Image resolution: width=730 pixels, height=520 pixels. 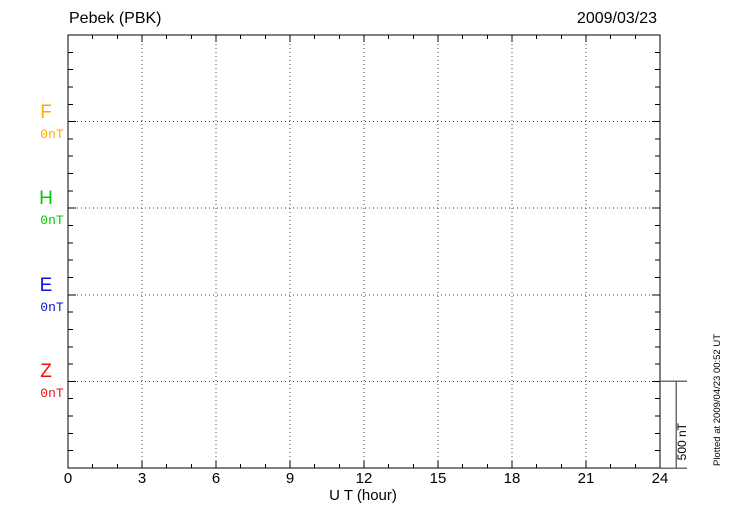 I want to click on component-label-H: H, so click(x=46, y=199).